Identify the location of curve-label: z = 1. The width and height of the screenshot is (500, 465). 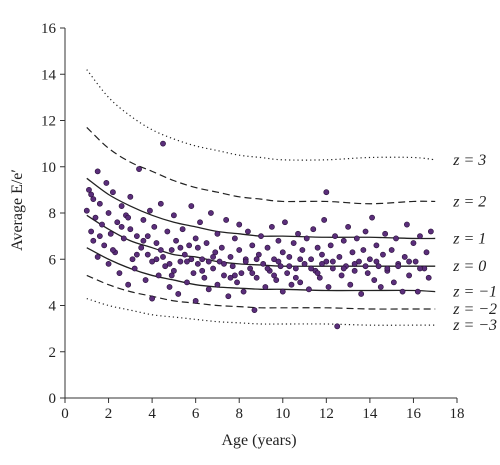
(469, 238).